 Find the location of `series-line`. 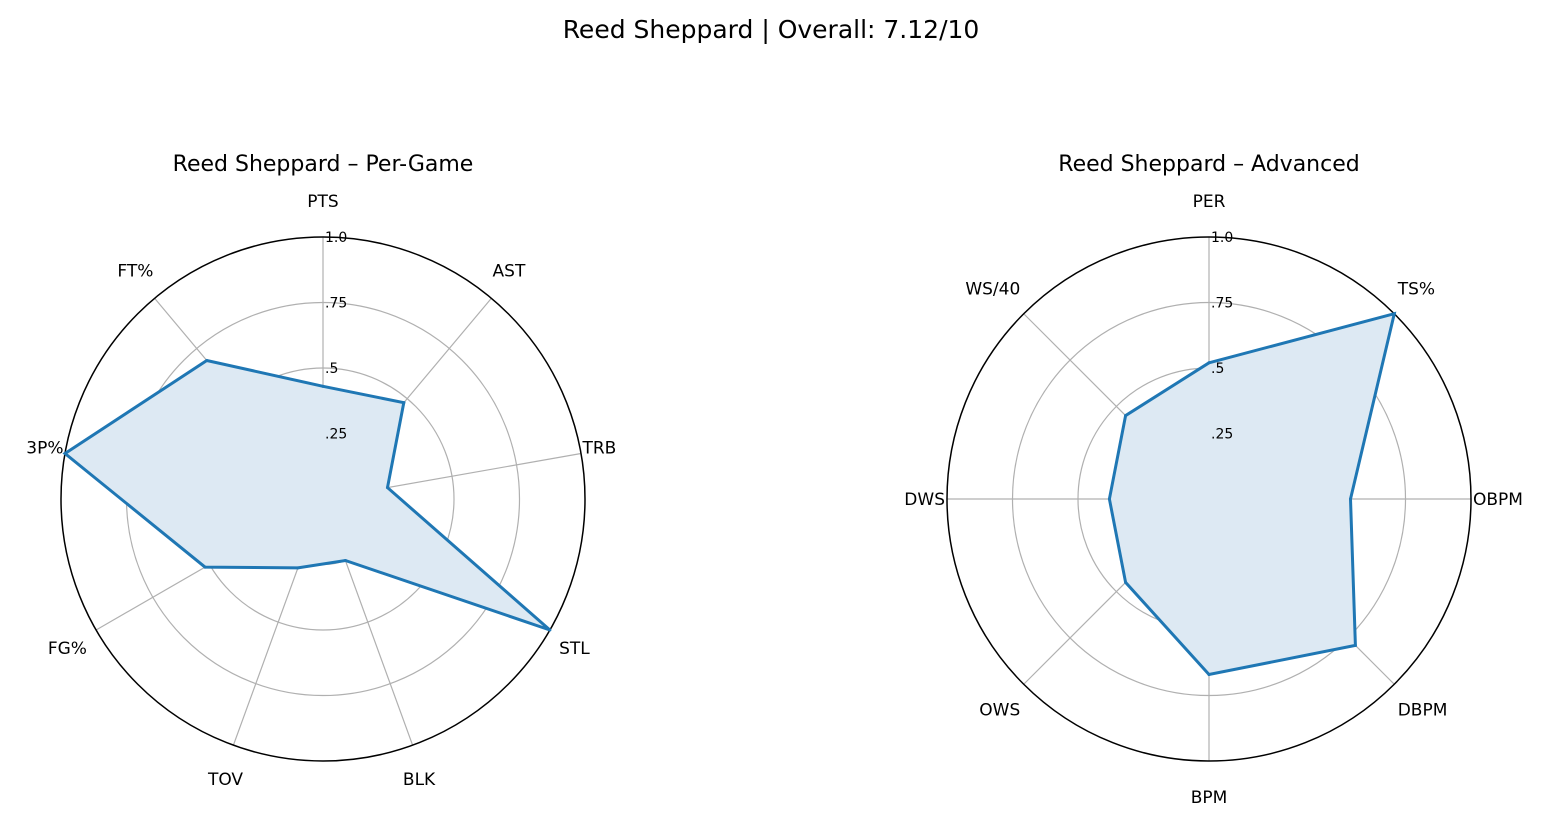

series-line is located at coordinates (306, 495).